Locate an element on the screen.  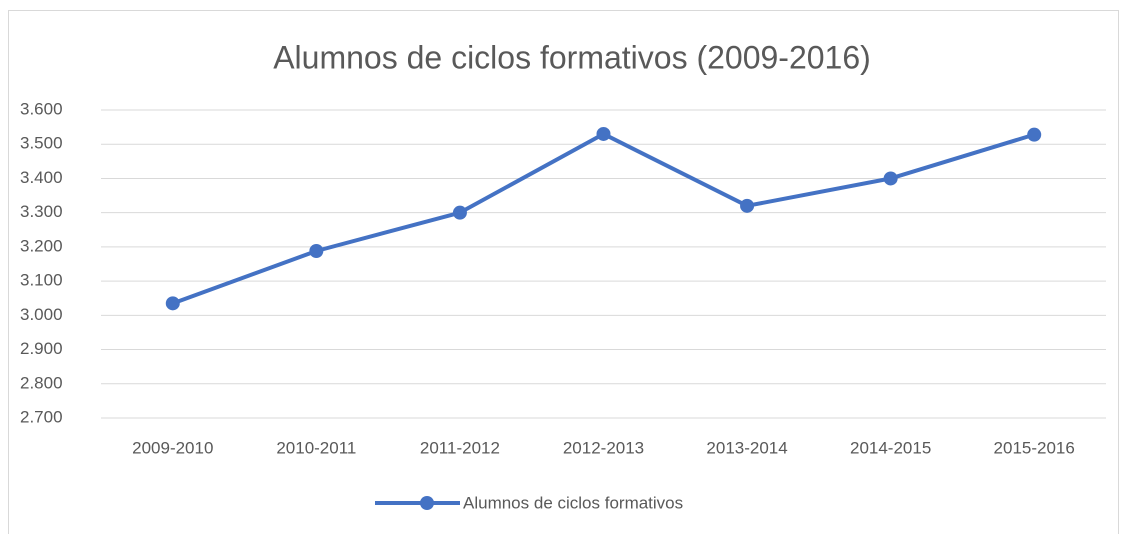
x-tick-label: 2012-2013 is located at coordinates (603, 447).